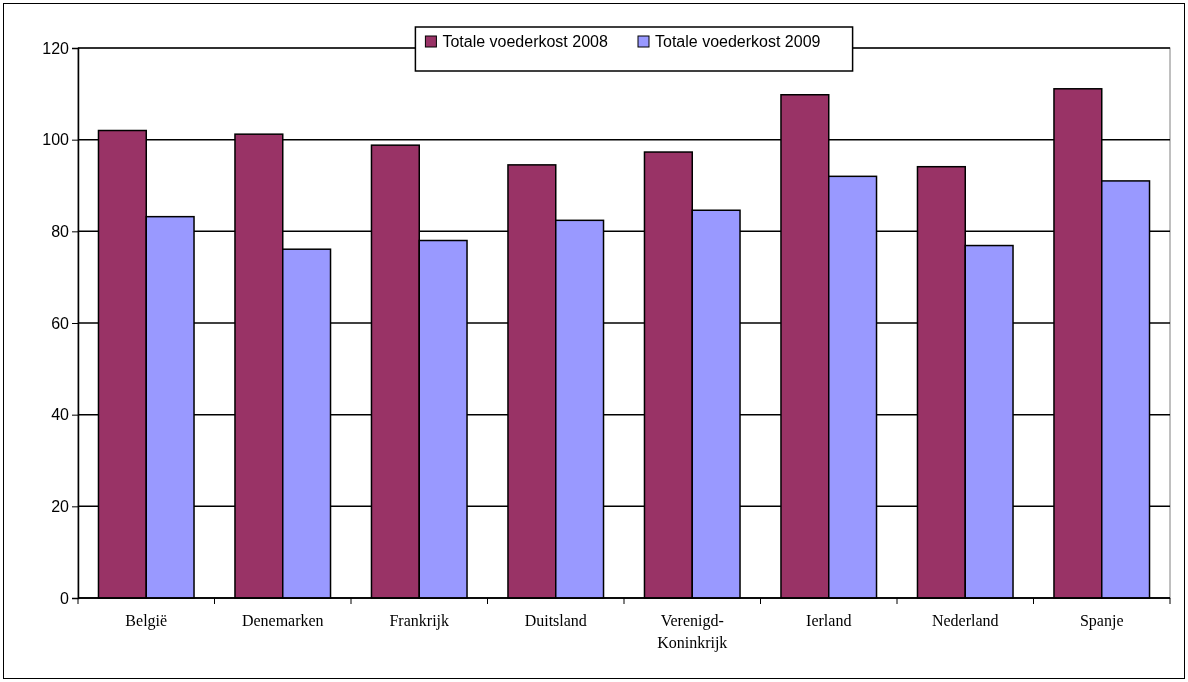  What do you see at coordinates (282, 620) in the screenshot?
I see `x-tick-label: Denemarken` at bounding box center [282, 620].